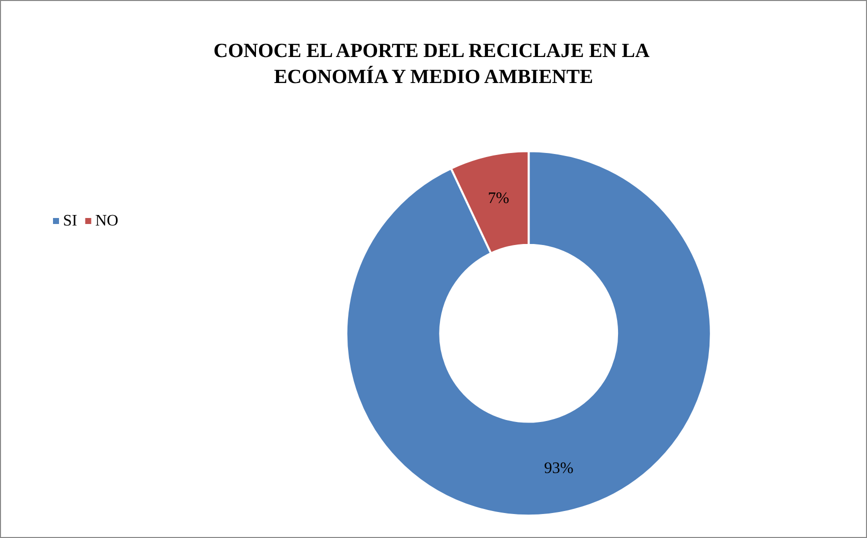 This screenshot has height=538, width=867. I want to click on legend-label: NO, so click(106, 221).